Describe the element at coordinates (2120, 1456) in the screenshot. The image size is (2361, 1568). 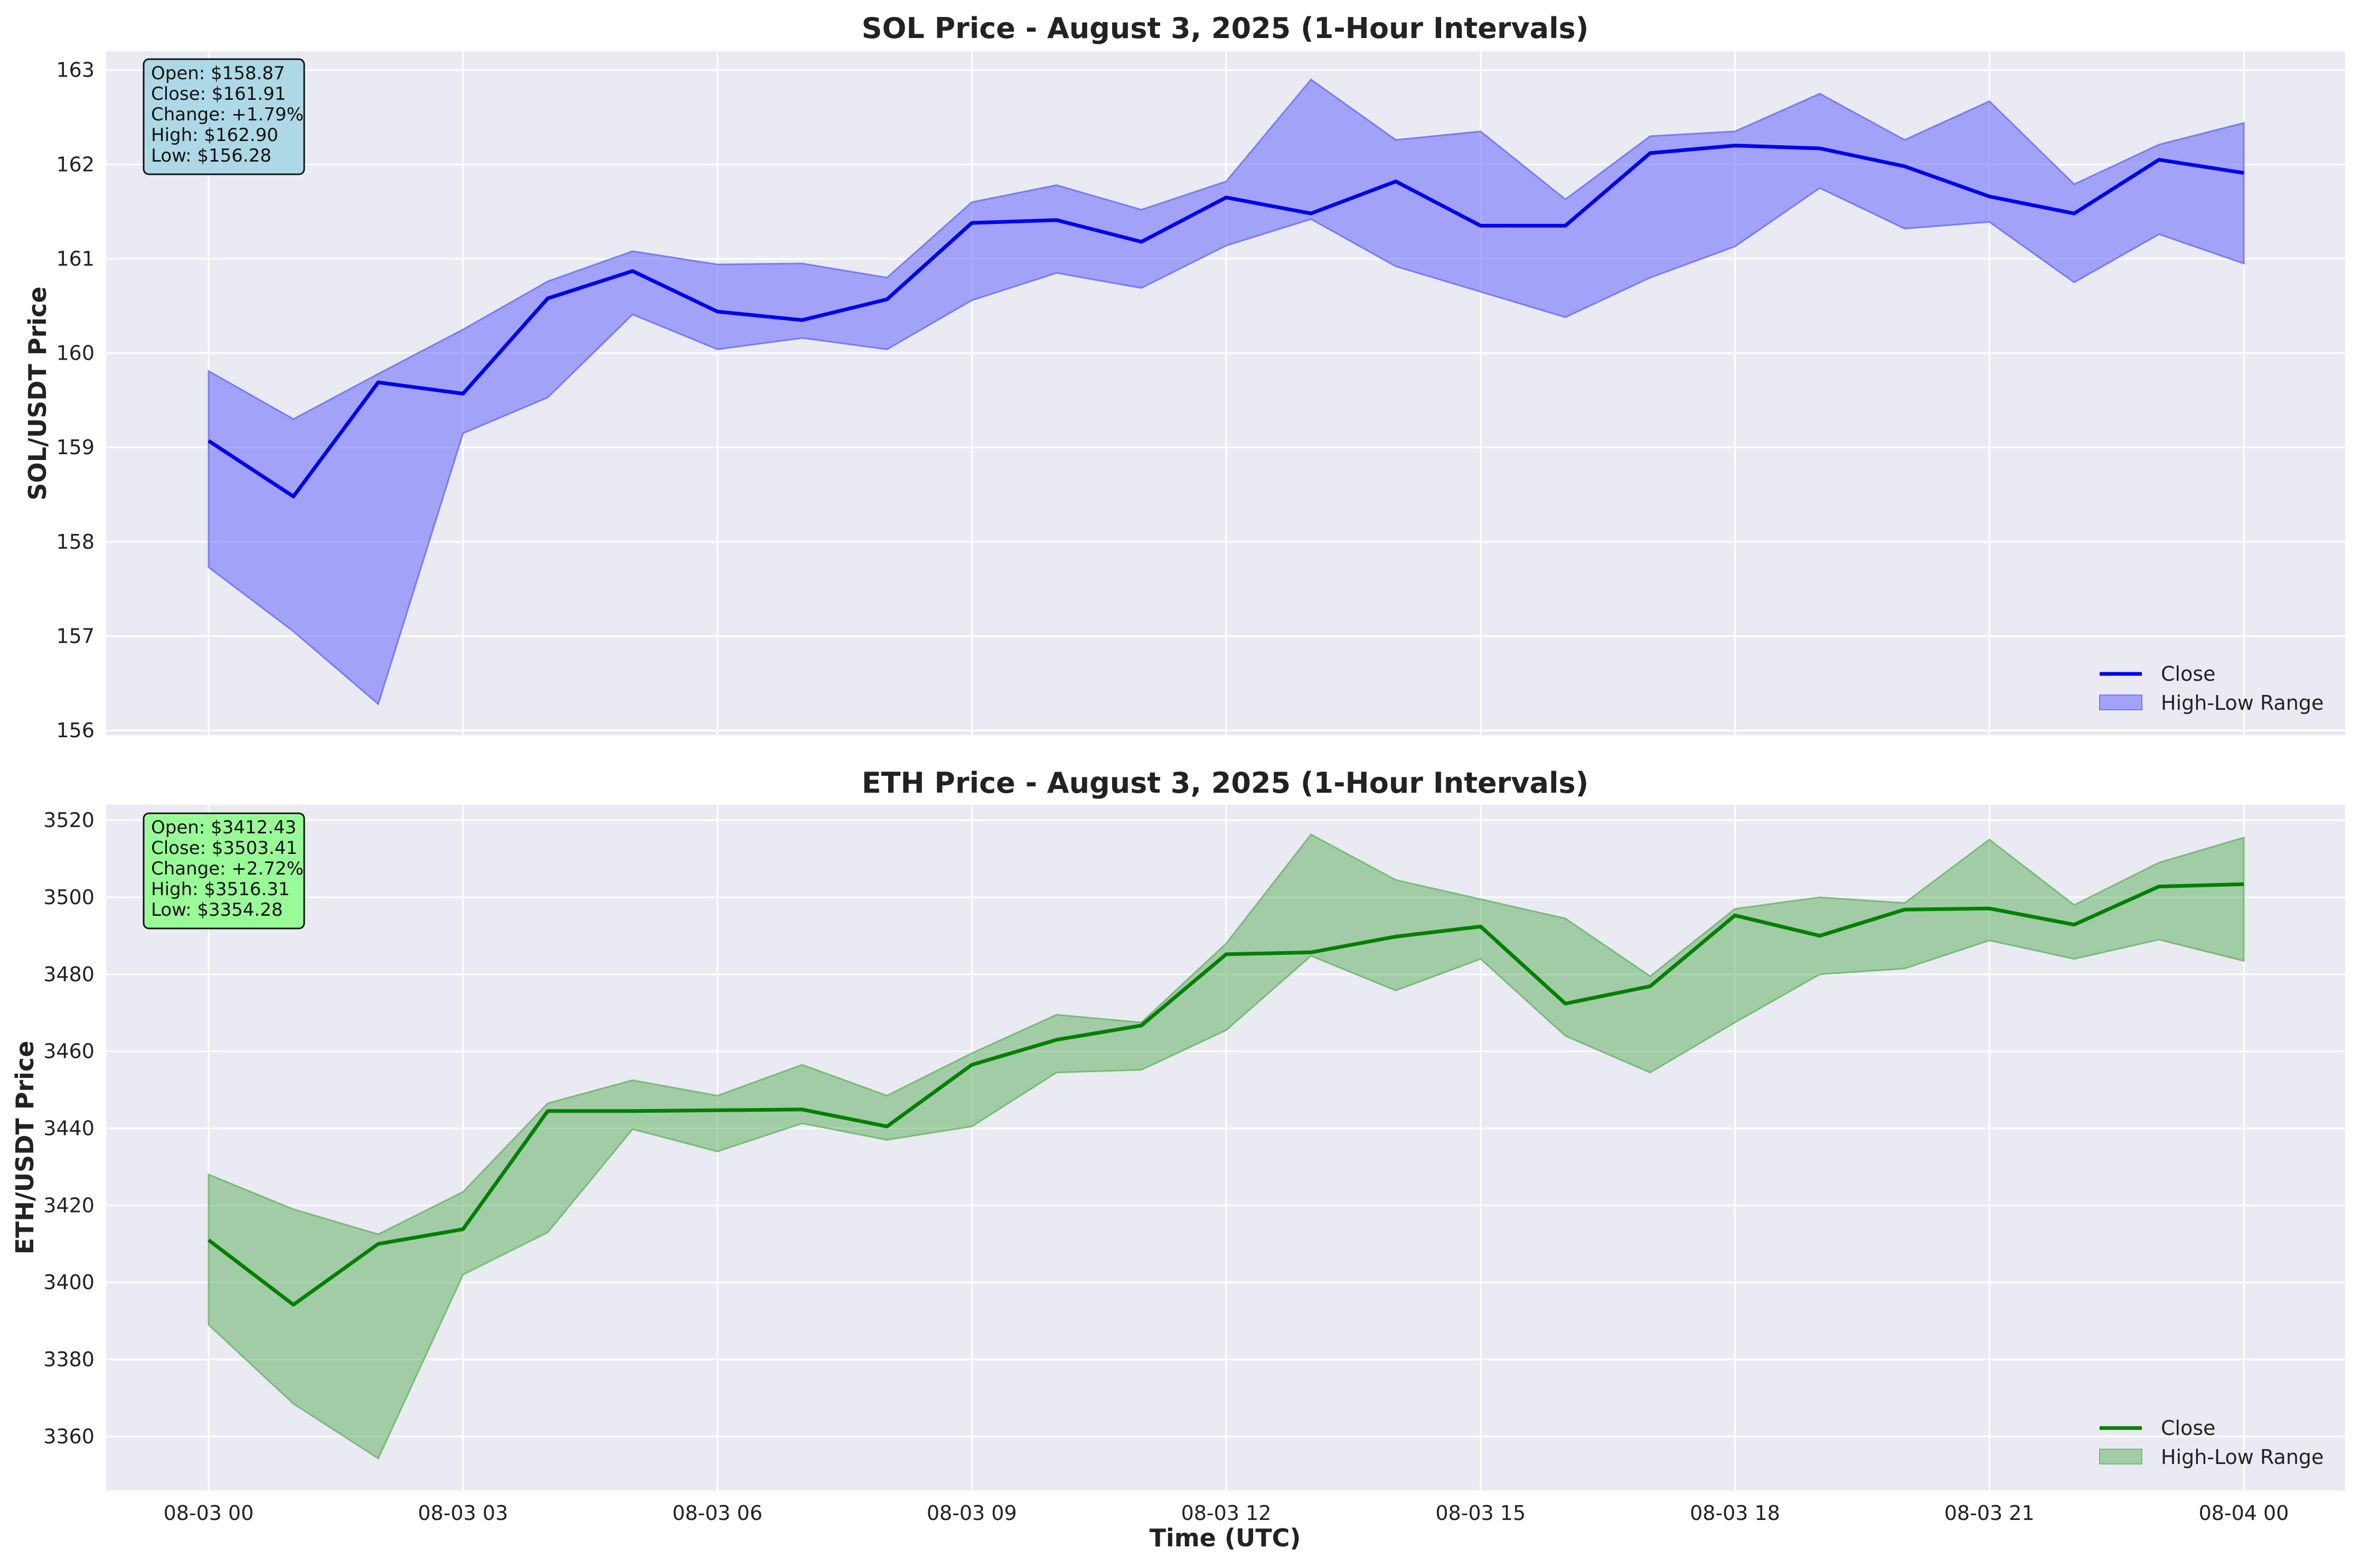
I see `eth-legend-range-swatch` at that location.